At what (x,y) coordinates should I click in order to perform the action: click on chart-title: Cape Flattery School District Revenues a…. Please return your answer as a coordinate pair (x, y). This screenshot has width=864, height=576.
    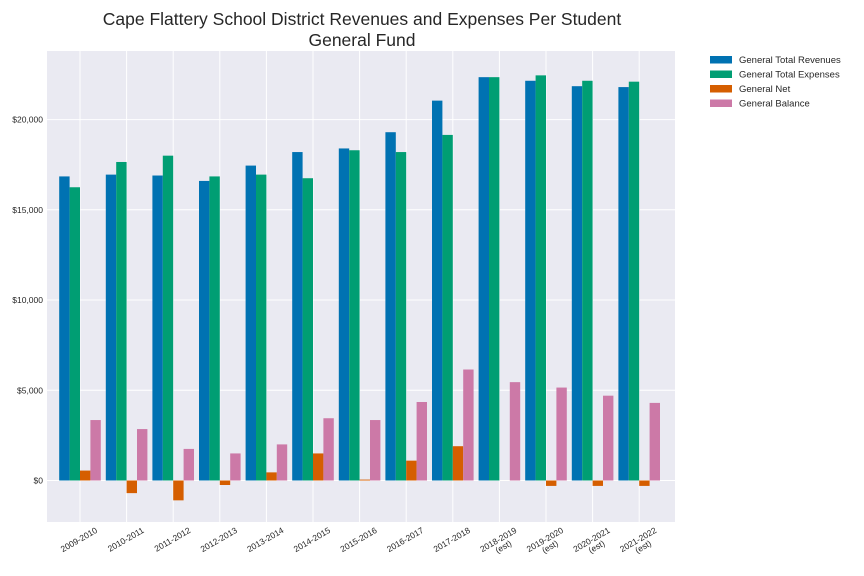
    Looking at the image, I should click on (362, 19).